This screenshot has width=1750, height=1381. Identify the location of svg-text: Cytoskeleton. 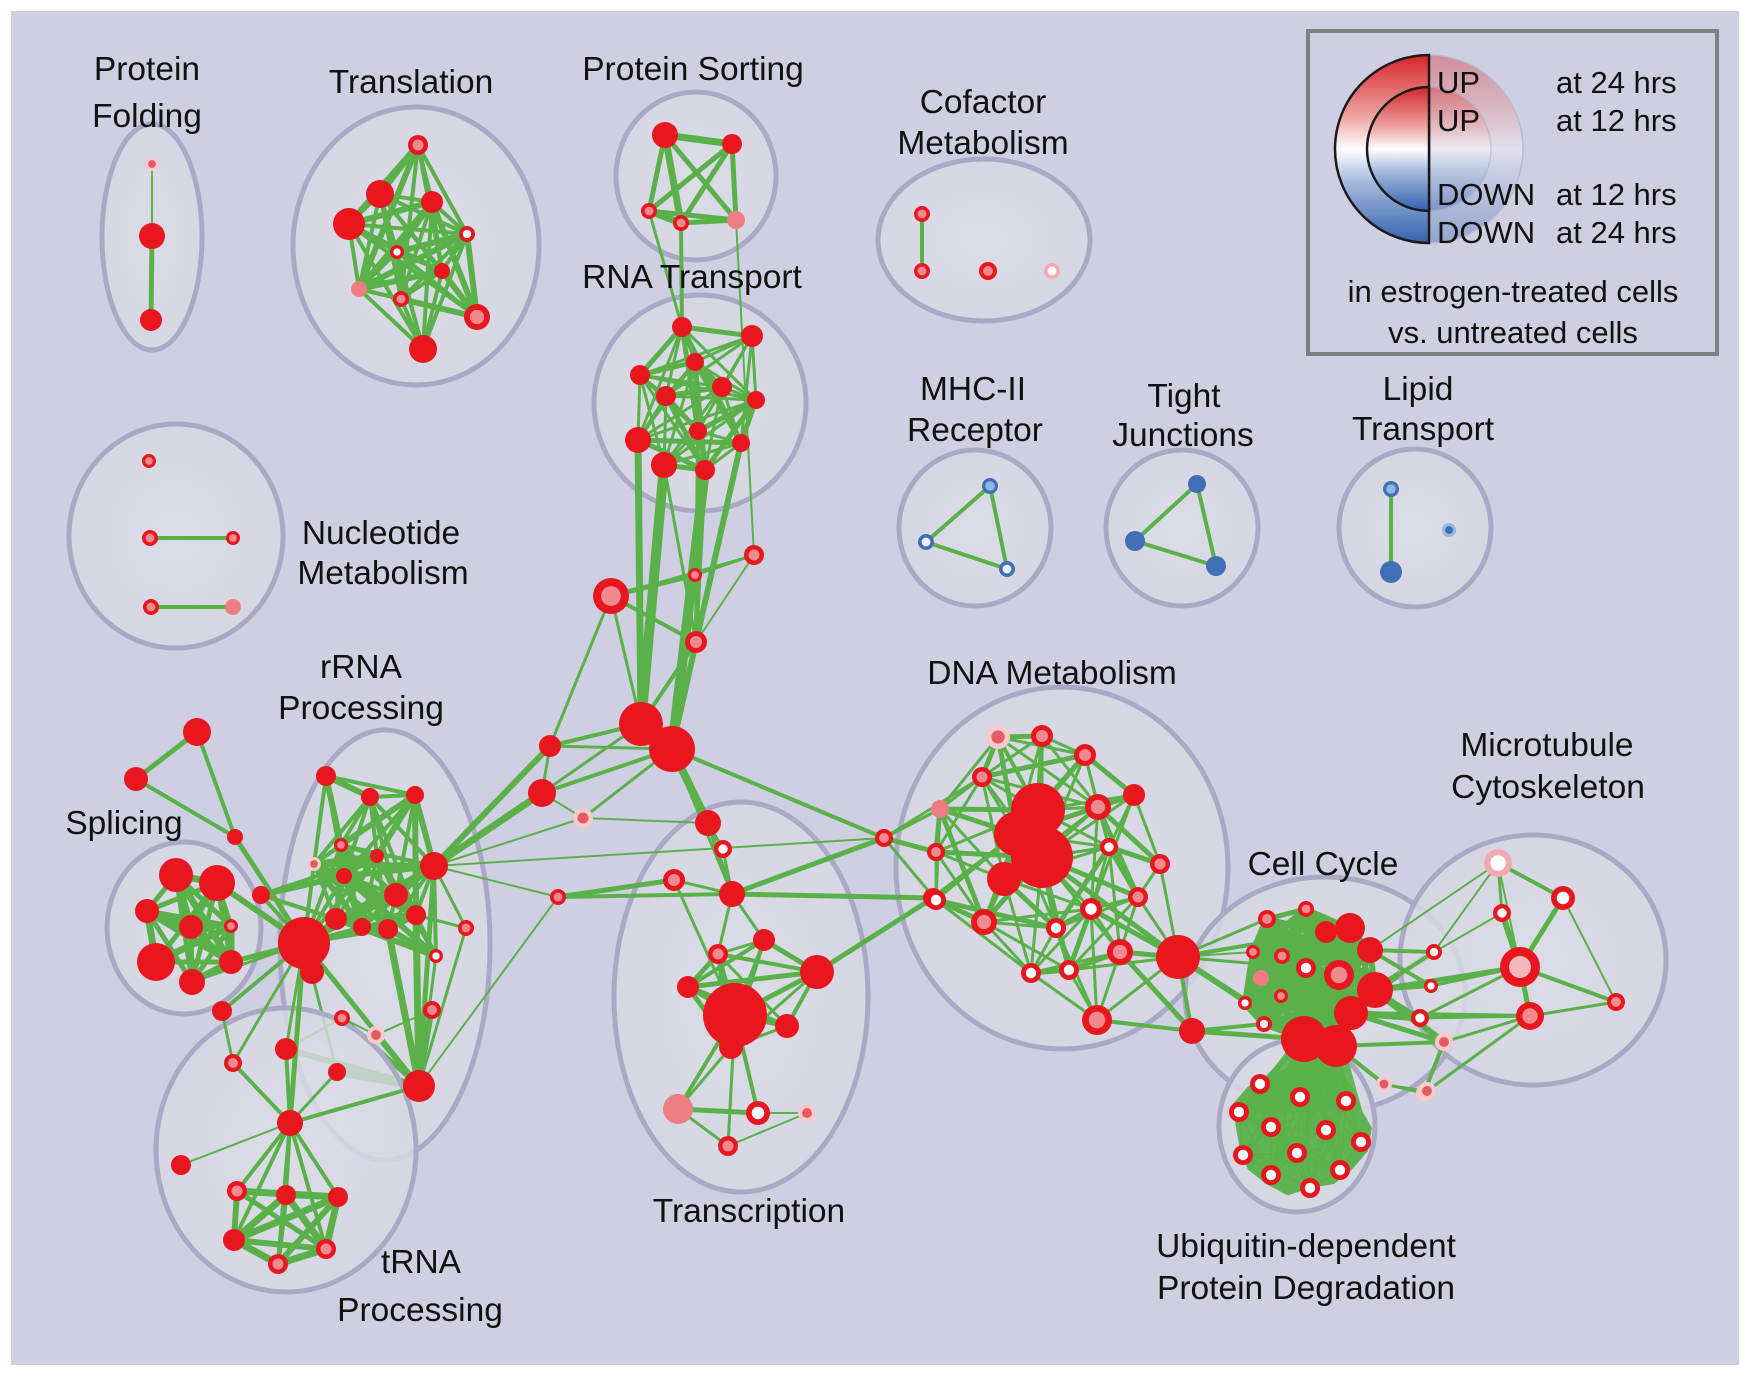
(1548, 787).